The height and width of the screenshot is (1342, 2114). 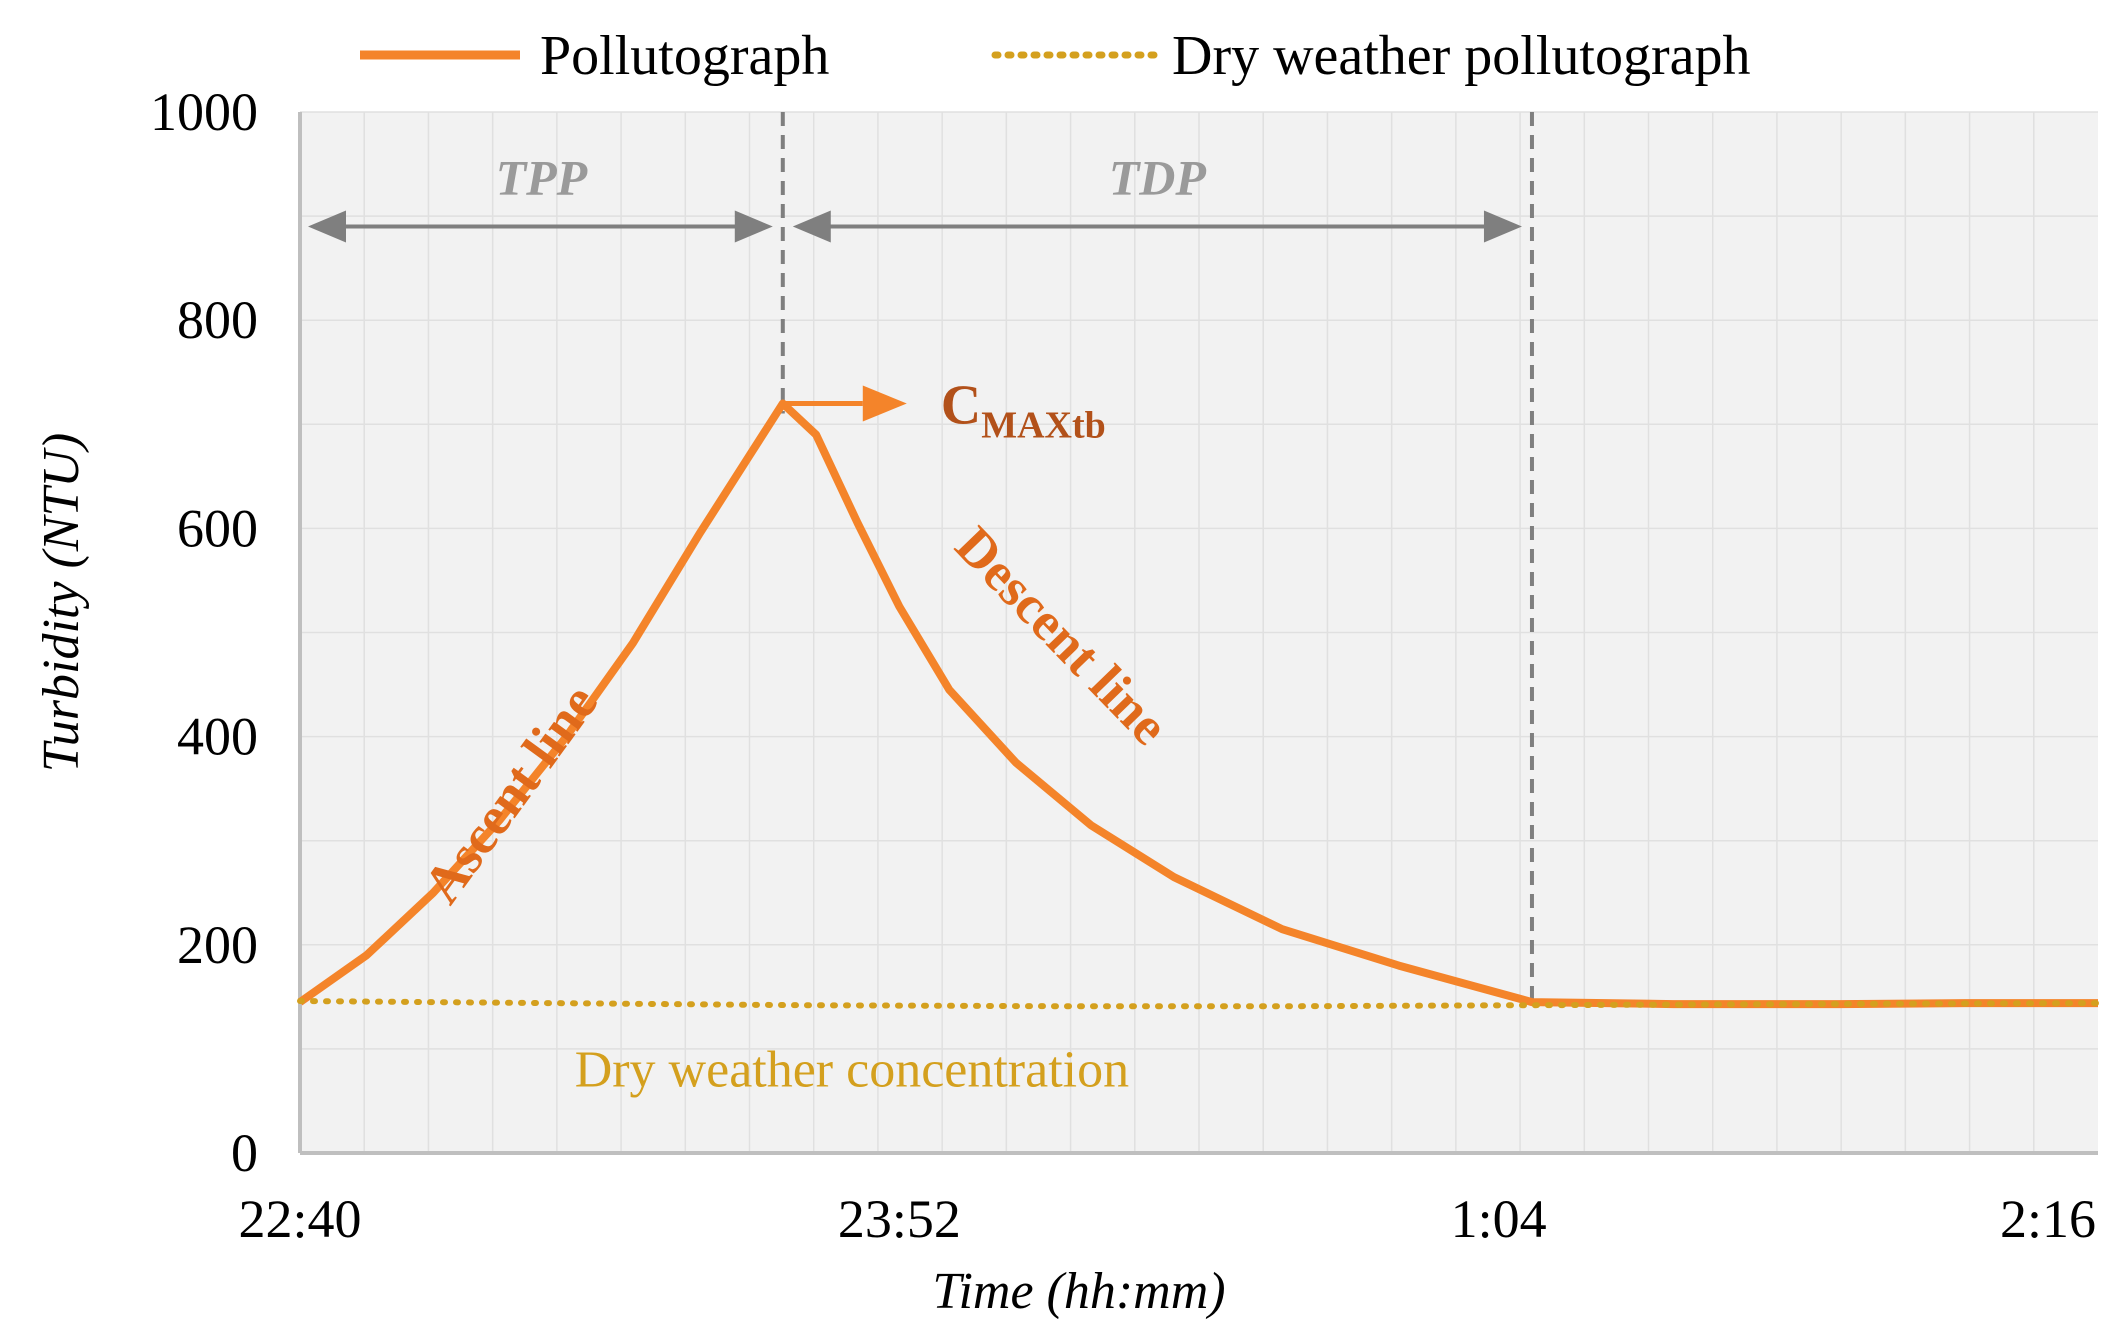 What do you see at coordinates (1167, 1219) in the screenshot?
I see `x-tick-labels: 22:40 23:52 1:04 2:16` at bounding box center [1167, 1219].